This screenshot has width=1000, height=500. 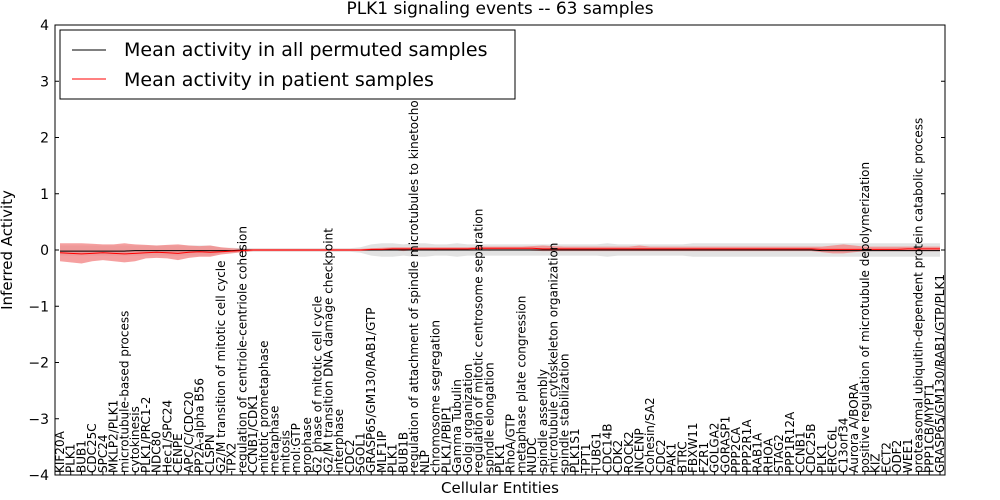 I want to click on legend-label-patient: Mean activity in patient samples, so click(x=279, y=80).